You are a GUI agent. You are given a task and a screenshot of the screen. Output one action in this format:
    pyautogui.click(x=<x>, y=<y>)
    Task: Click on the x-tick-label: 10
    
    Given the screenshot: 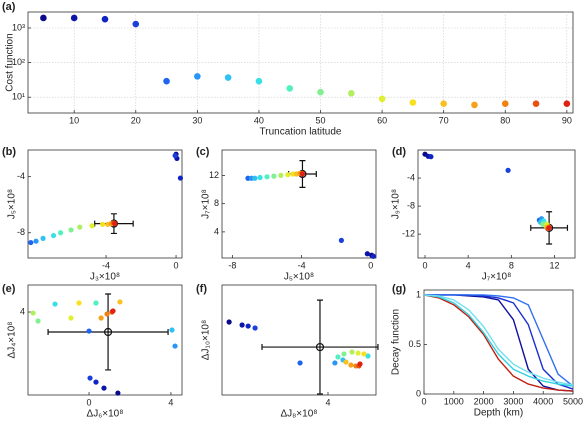 What is the action you would take?
    pyautogui.click(x=74, y=120)
    